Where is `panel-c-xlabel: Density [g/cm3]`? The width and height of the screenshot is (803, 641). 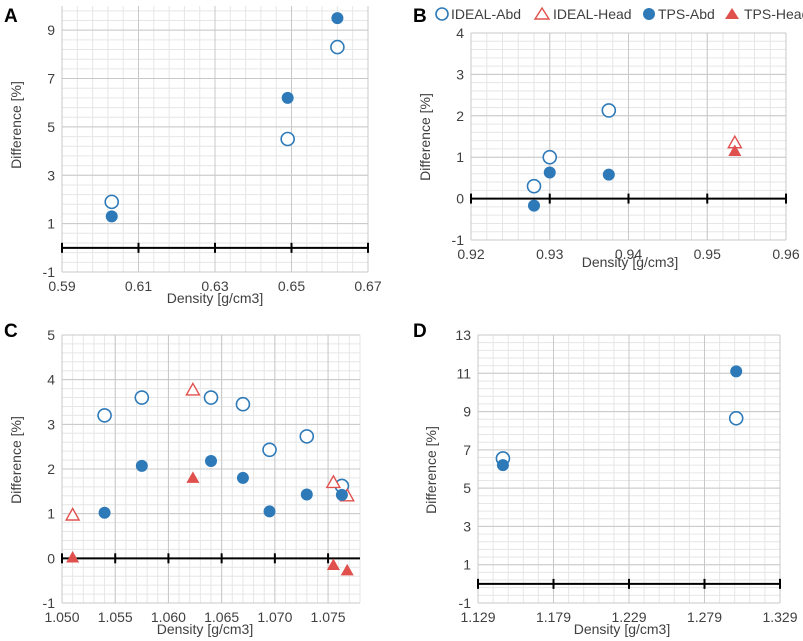
panel-c-xlabel: Density [g/cm3] is located at coordinates (205, 629).